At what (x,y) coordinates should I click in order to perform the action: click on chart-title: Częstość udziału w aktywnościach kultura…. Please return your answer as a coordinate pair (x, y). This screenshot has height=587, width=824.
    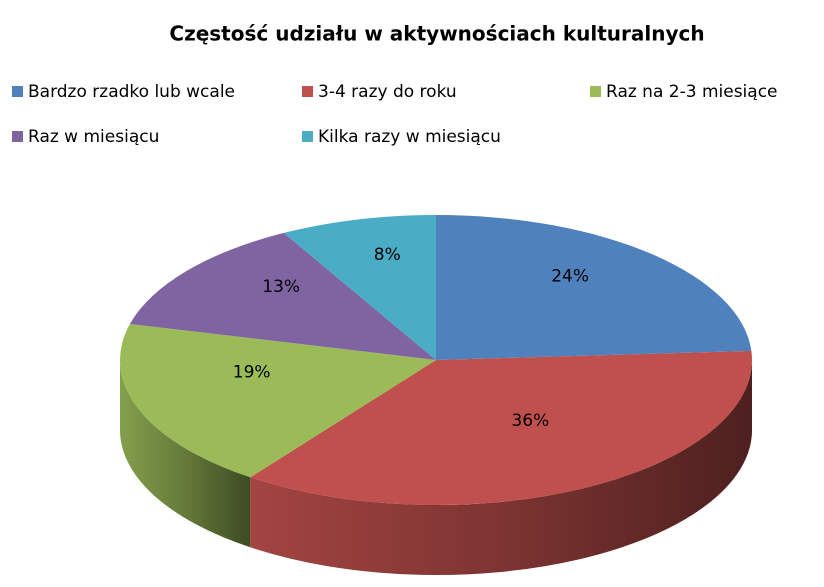
    Looking at the image, I should click on (436, 34).